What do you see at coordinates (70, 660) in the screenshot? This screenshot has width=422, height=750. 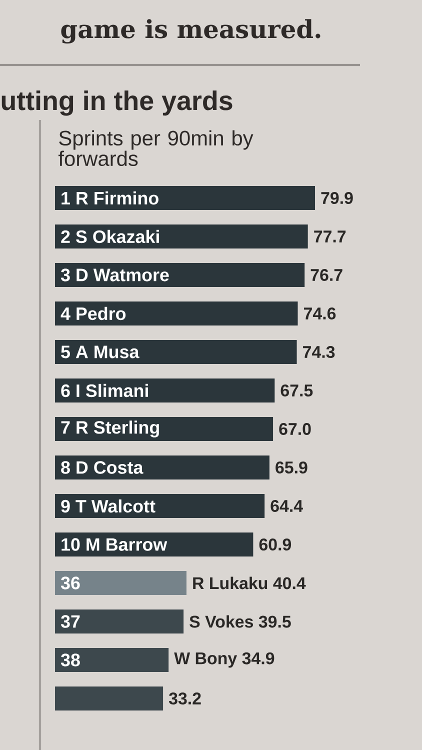 I see `y-tick-label: 38` at bounding box center [70, 660].